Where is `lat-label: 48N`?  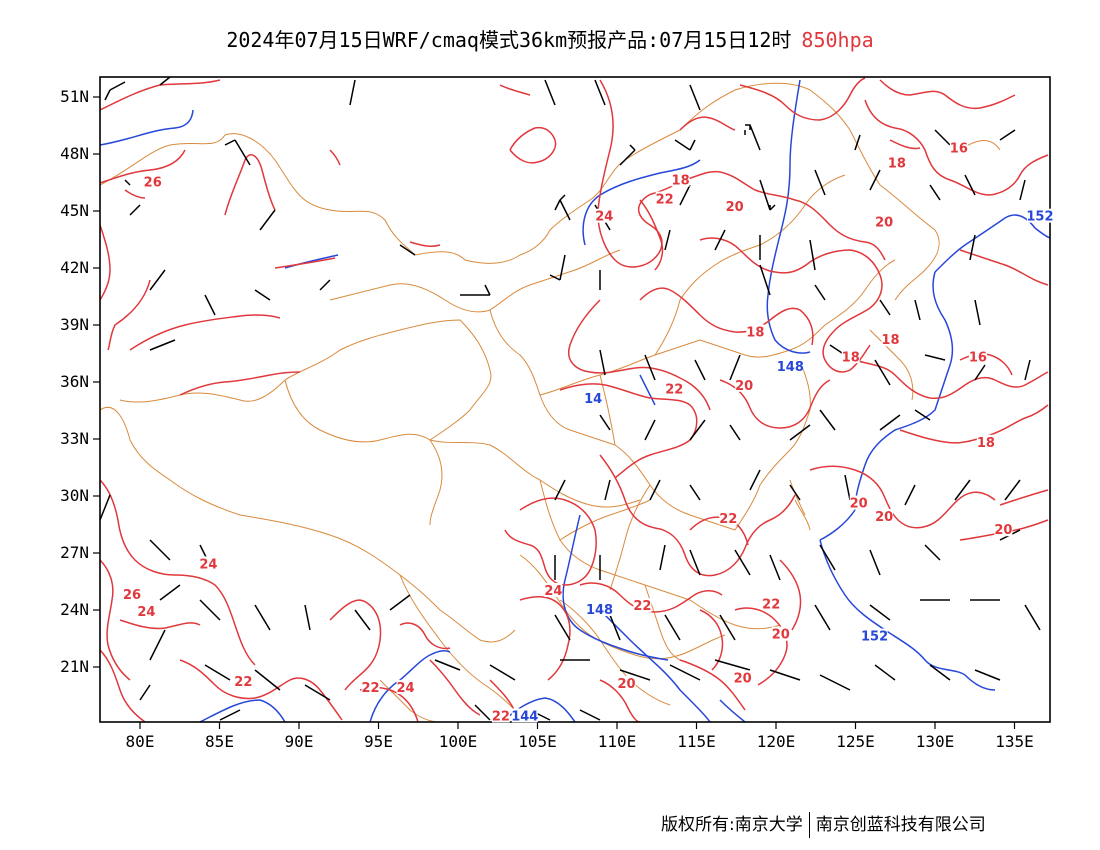
lat-label: 48N is located at coordinates (74, 153).